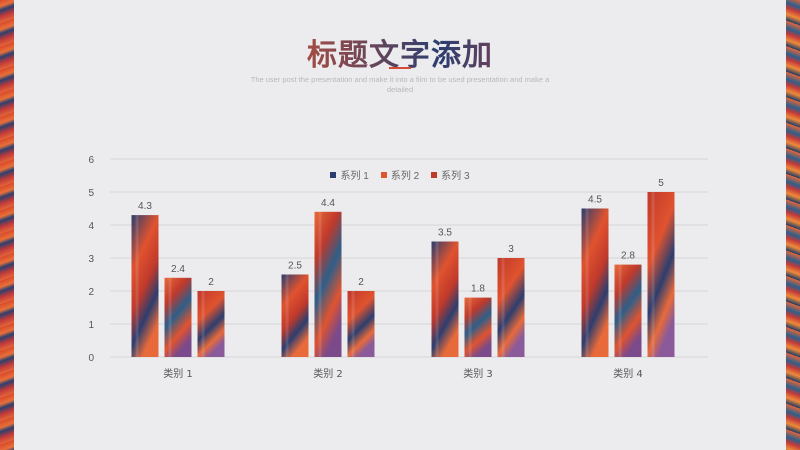 The width and height of the screenshot is (800, 450). I want to click on y-tick-label: 3, so click(91, 259).